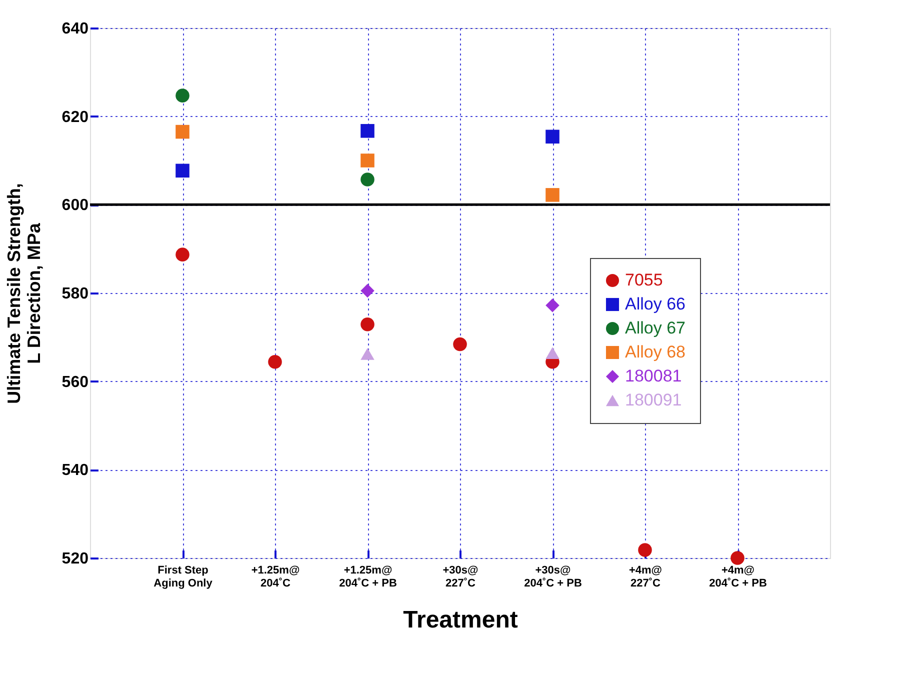 The width and height of the screenshot is (907, 677). Describe the element at coordinates (368, 577) in the screenshot. I see `x-tick-label: +1.25m@ 204˚C + PB` at that location.